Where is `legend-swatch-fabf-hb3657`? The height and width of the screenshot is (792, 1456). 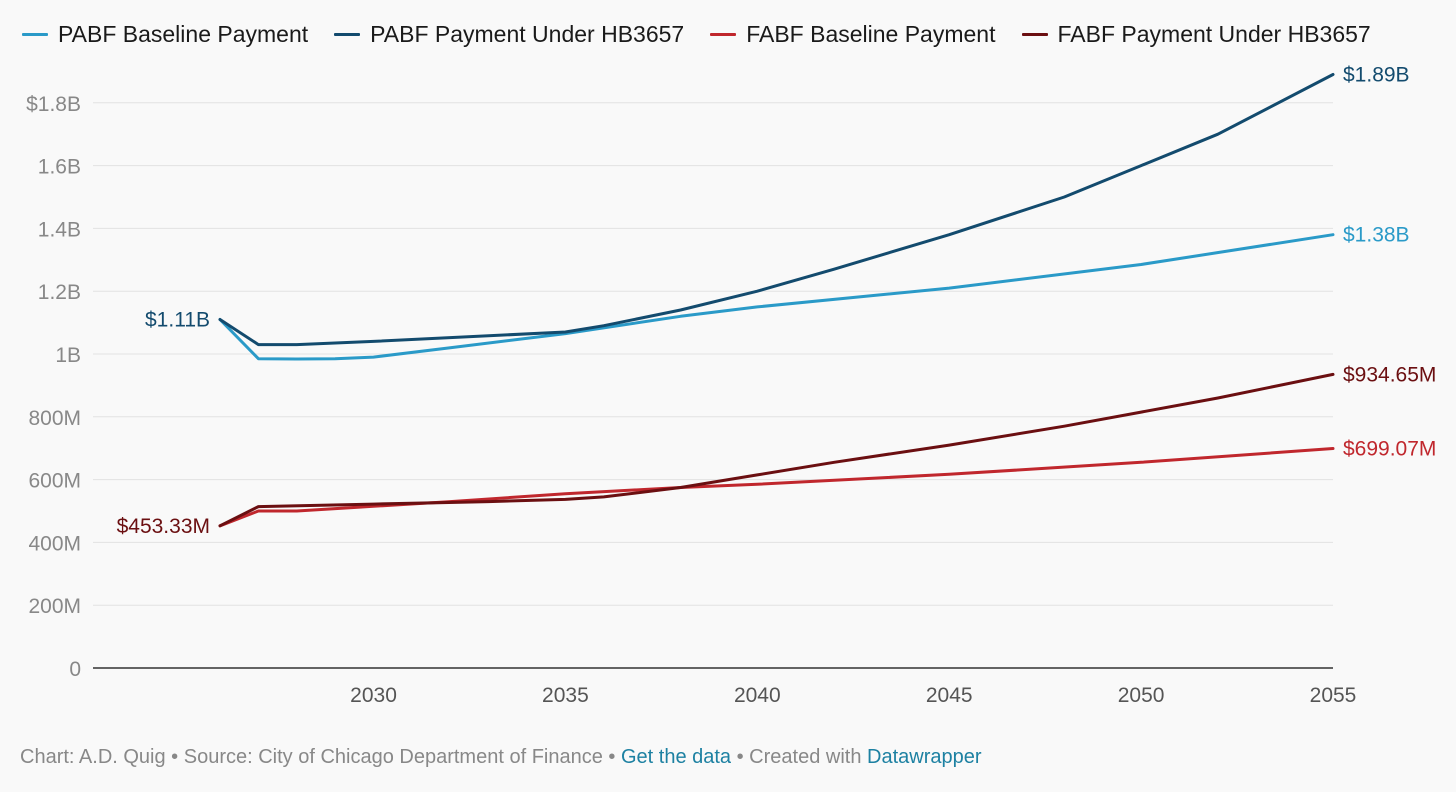 legend-swatch-fabf-hb3657 is located at coordinates (1034, 34).